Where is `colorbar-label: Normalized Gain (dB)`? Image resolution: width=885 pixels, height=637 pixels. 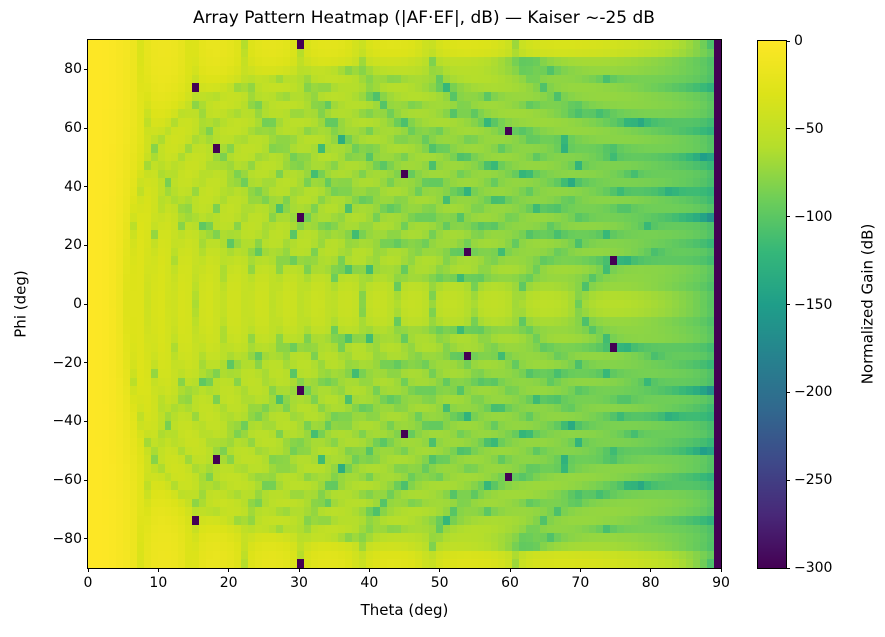
colorbar-label: Normalized Gain (dB) is located at coordinates (867, 304).